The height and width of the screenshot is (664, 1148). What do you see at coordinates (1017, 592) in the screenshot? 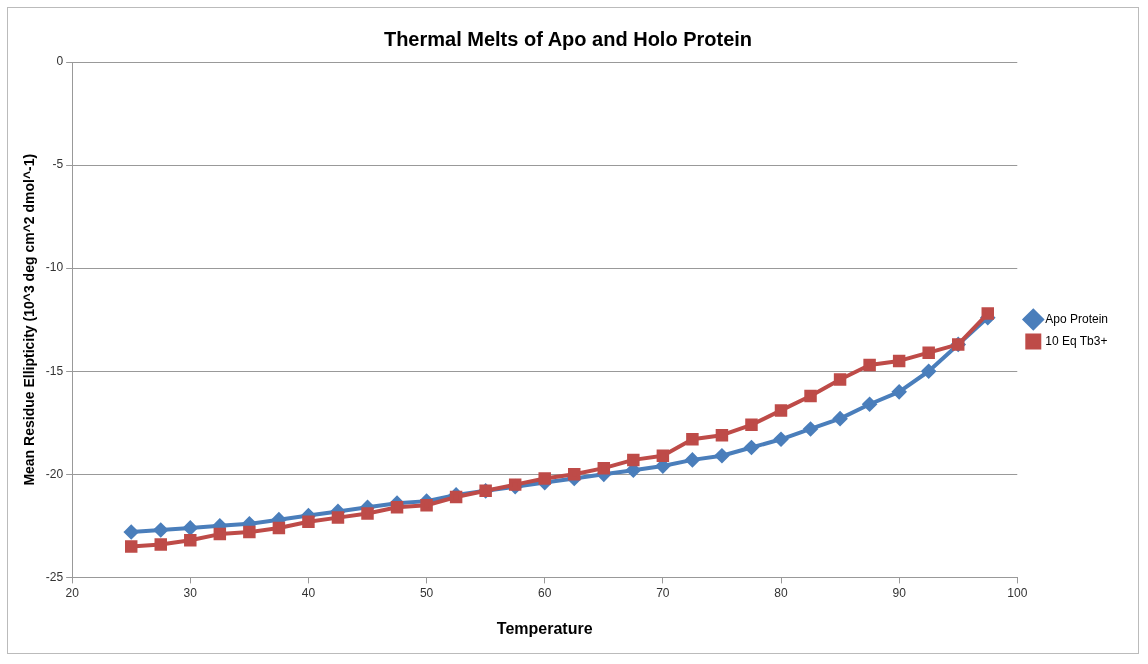
I see `x-tick-label: 100` at bounding box center [1017, 592].